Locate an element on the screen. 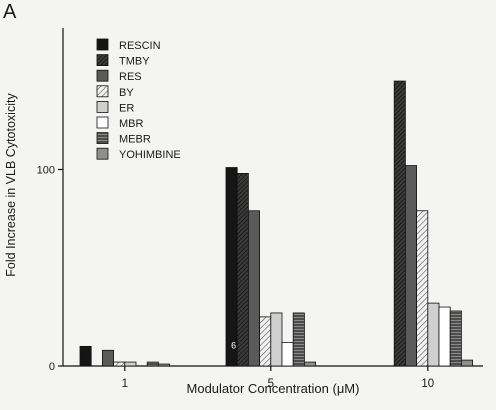 The height and width of the screenshot is (410, 496). legend-item: TMBY is located at coordinates (123, 61).